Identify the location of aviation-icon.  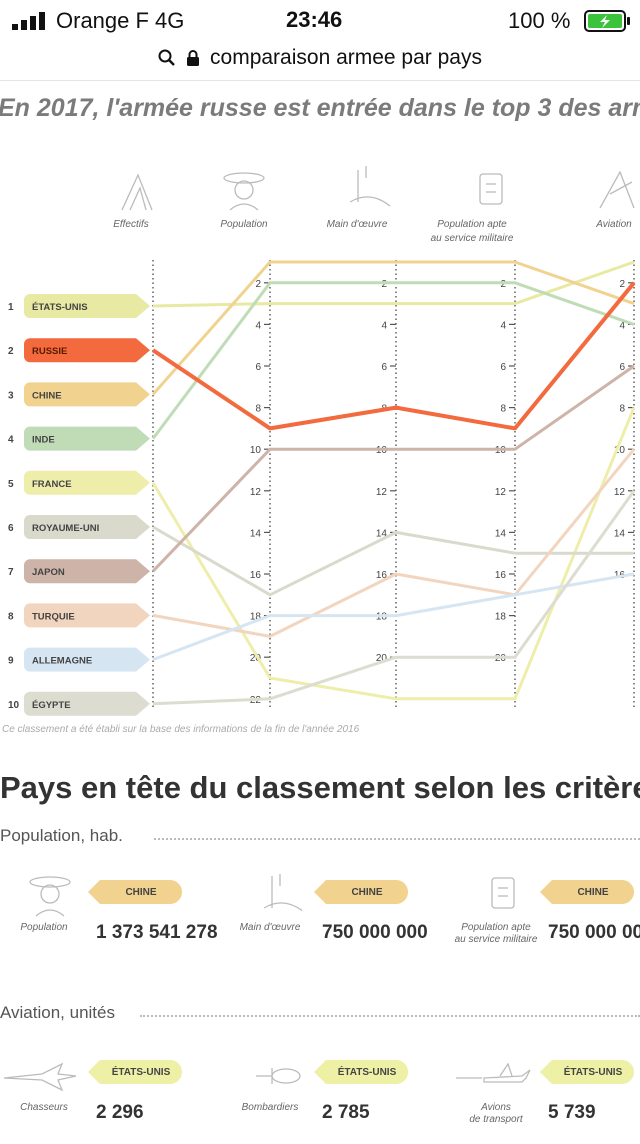
(617, 189).